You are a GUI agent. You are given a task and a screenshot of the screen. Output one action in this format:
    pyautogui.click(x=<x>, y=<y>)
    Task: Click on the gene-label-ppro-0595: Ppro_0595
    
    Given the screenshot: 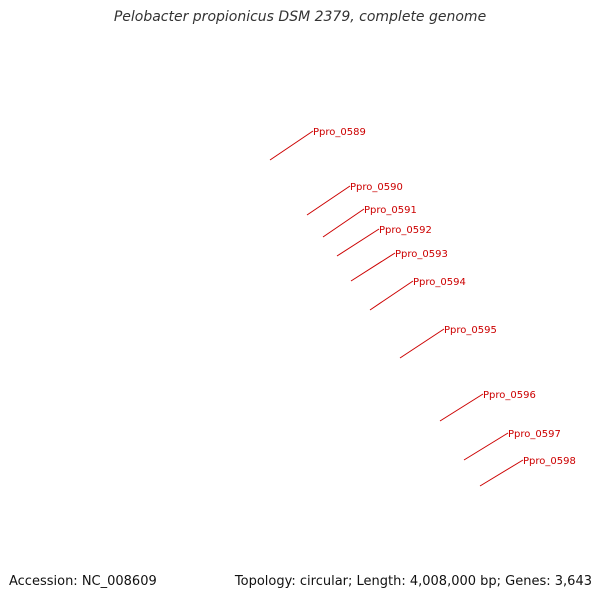 What is the action you would take?
    pyautogui.click(x=470, y=330)
    